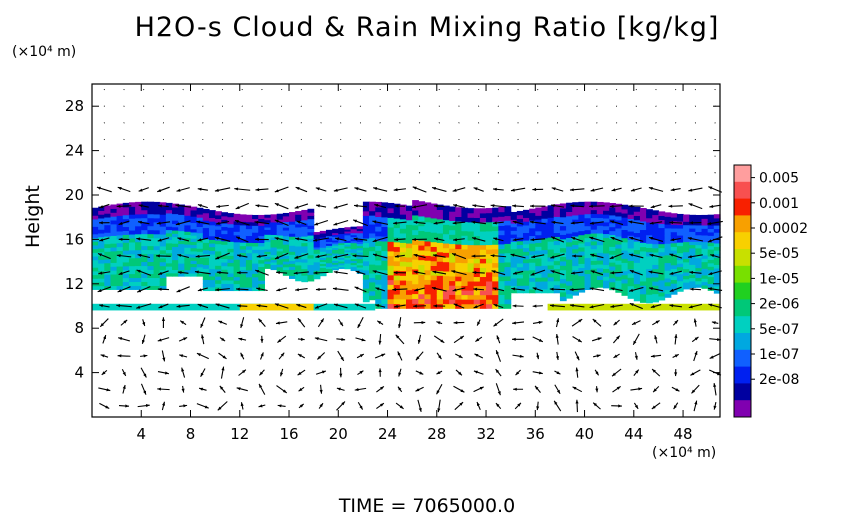 The image size is (854, 519). I want to click on colorbar-swatch, so click(742, 409).